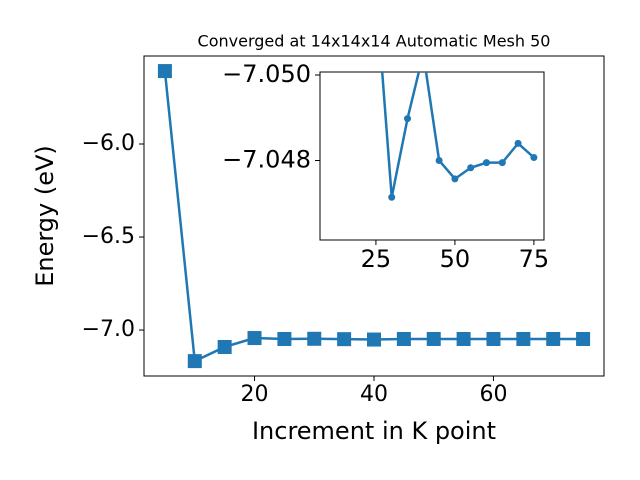  Describe the element at coordinates (108, 329) in the screenshot. I see `y-tick-label: −7.0` at that location.